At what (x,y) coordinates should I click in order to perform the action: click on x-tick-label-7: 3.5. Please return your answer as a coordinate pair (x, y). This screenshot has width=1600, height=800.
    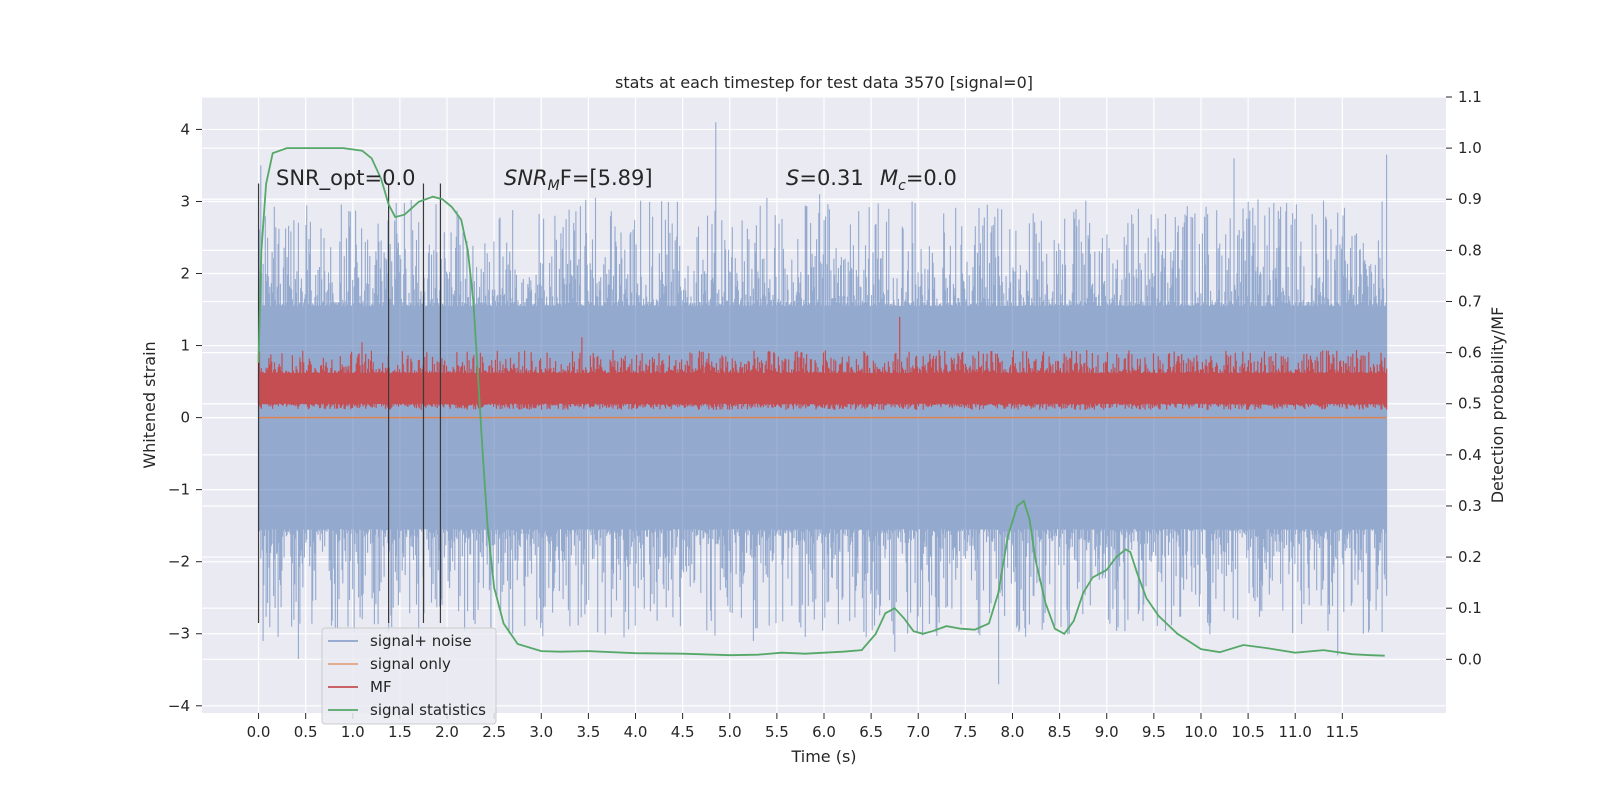
    Looking at the image, I should click on (588, 732).